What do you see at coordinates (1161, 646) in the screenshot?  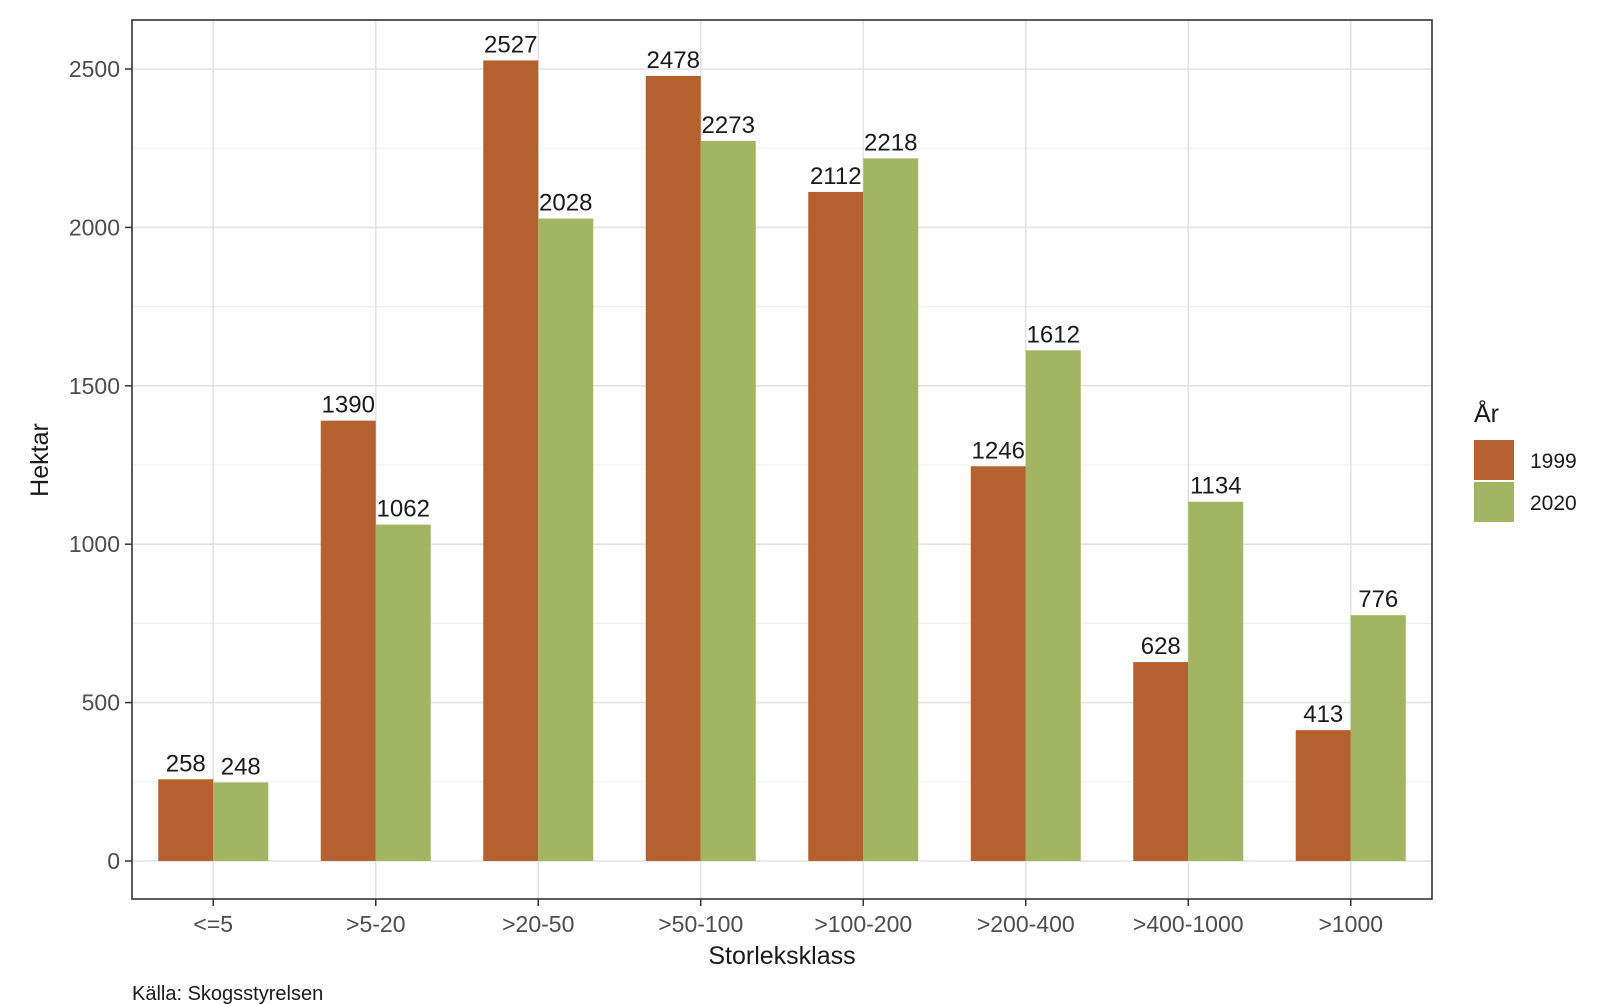 I see `data-label: 628` at bounding box center [1161, 646].